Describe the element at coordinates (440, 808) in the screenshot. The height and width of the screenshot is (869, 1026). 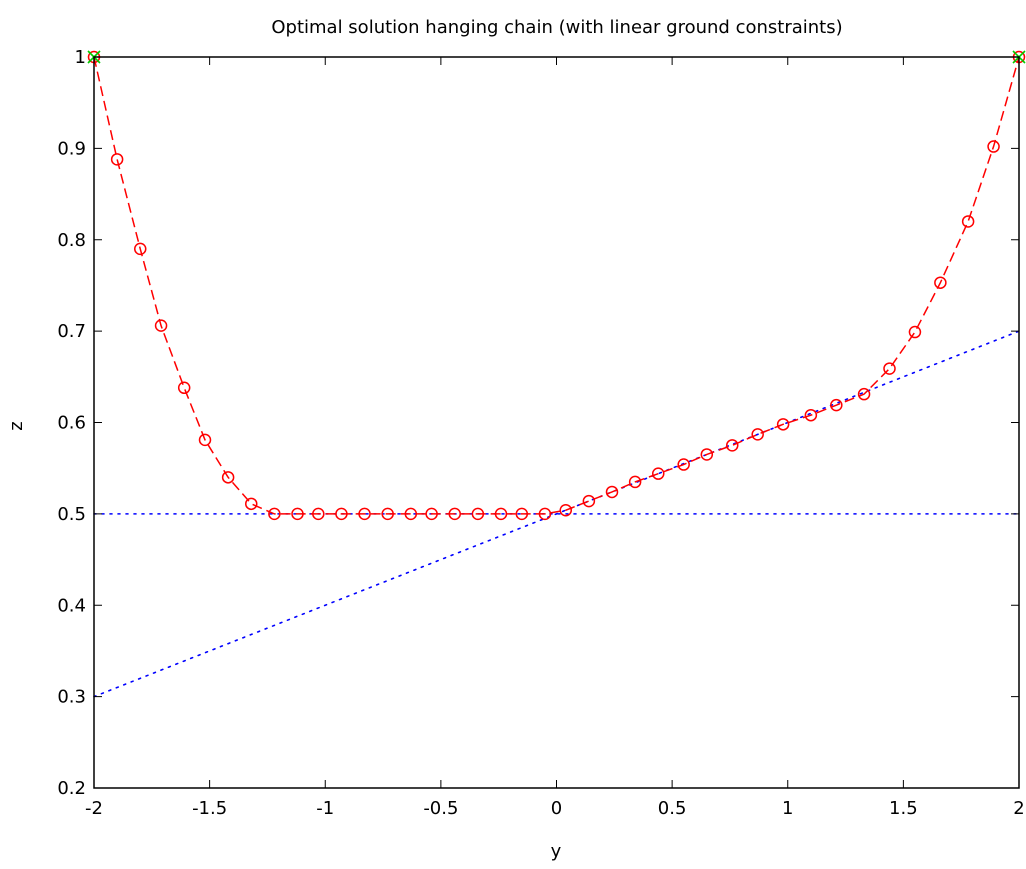
I see `x-tick-label: -0.5` at that location.